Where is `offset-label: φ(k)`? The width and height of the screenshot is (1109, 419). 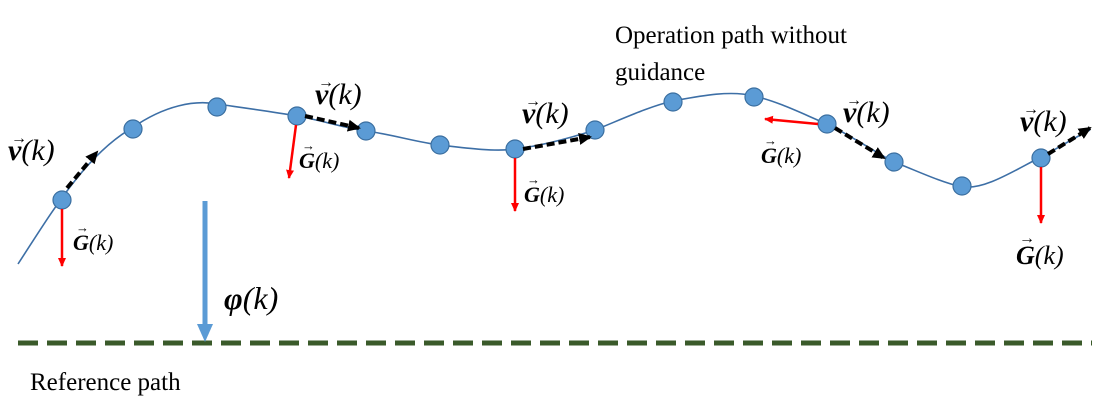
offset-label: φ(k) is located at coordinates (251, 298).